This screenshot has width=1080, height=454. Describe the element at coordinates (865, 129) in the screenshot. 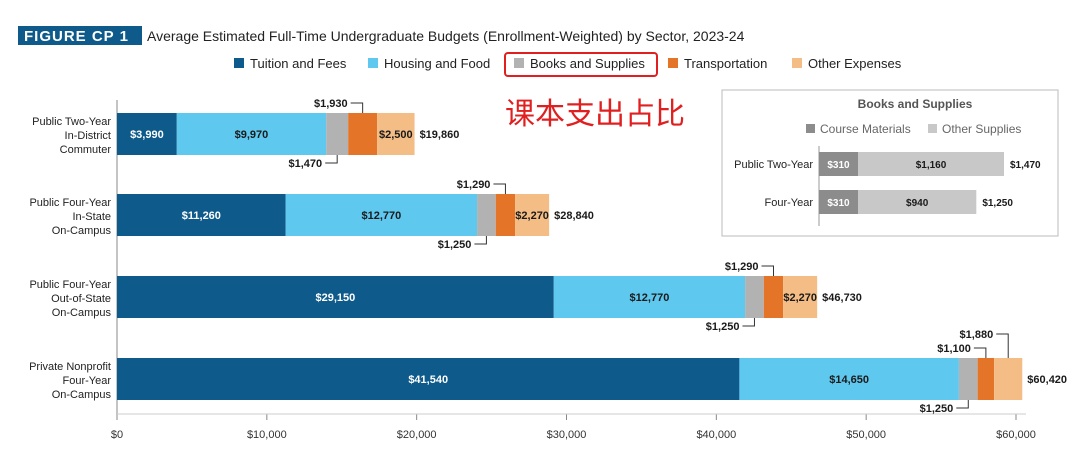

I see `inset-legend-label-course: Course Materials` at that location.